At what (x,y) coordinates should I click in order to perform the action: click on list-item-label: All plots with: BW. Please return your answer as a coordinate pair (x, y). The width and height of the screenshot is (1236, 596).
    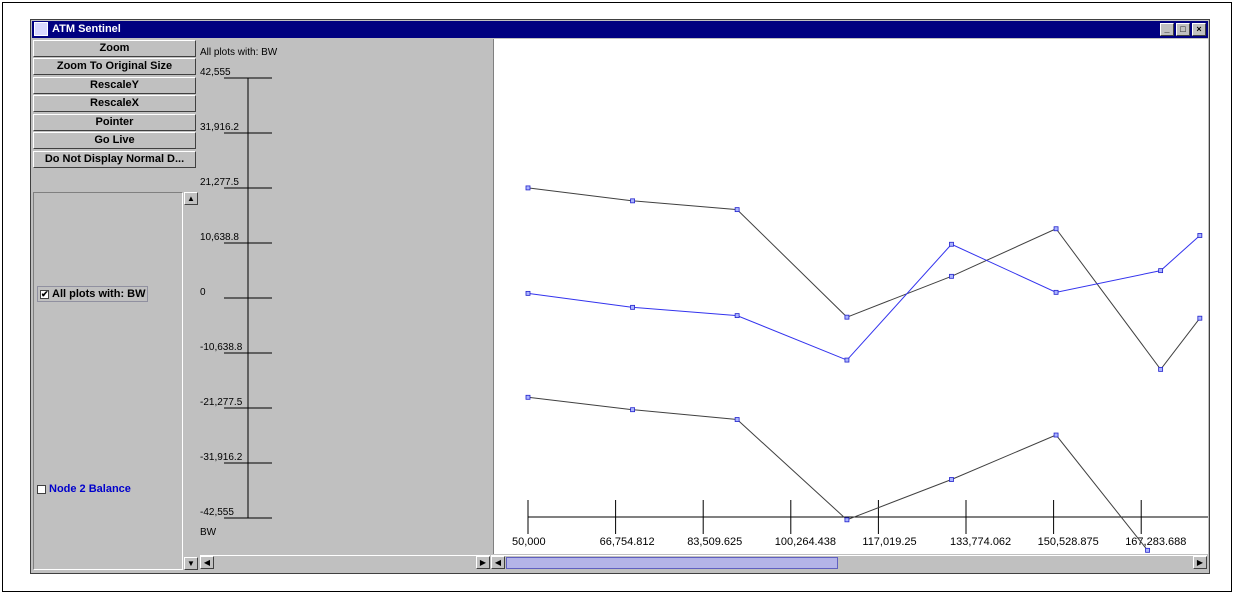
    Looking at the image, I should click on (99, 294).